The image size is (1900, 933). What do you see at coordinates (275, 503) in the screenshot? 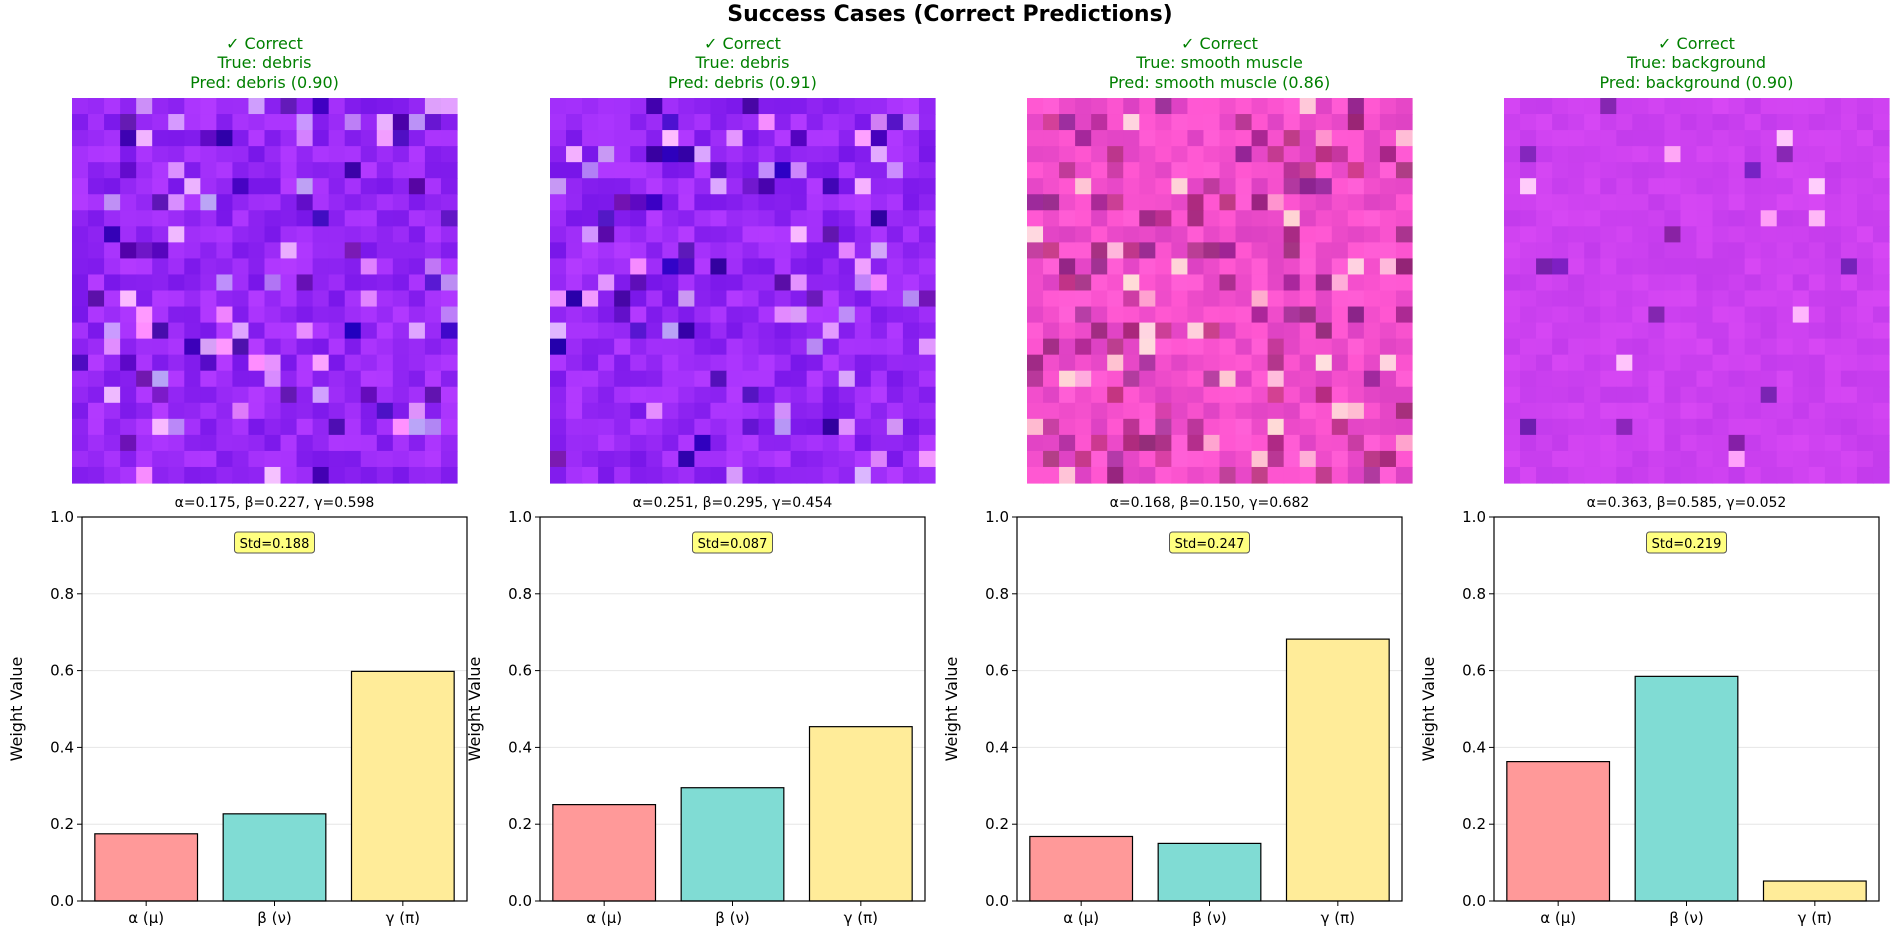
I see `weights-subtitle: α=0.175, β=0.227, γ=0.598` at bounding box center [275, 503].